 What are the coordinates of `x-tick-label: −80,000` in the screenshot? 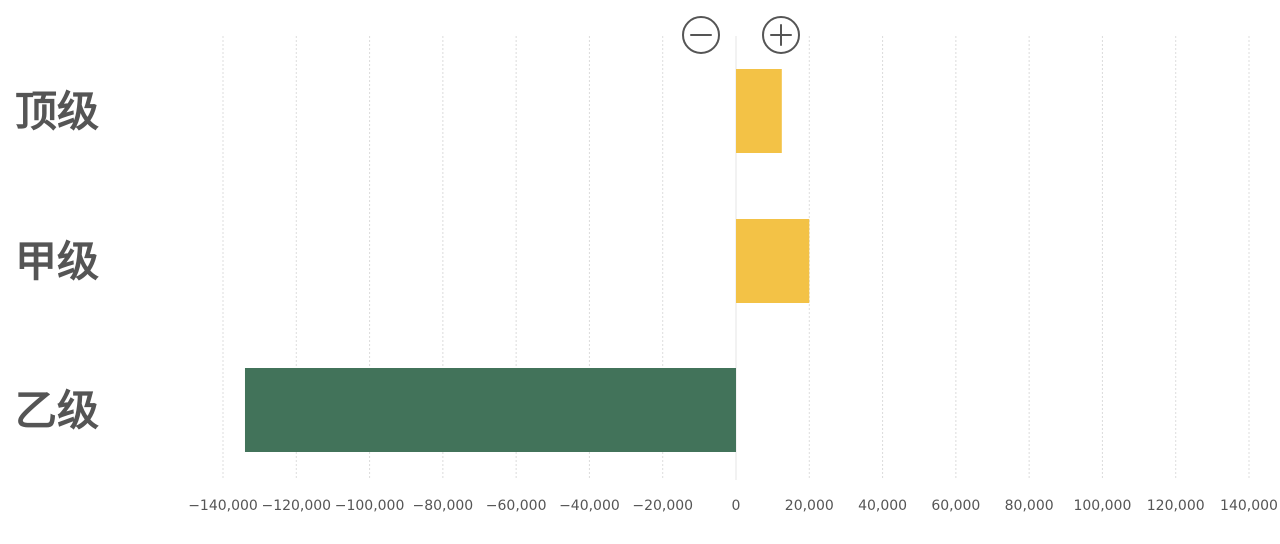 It's located at (442, 506).